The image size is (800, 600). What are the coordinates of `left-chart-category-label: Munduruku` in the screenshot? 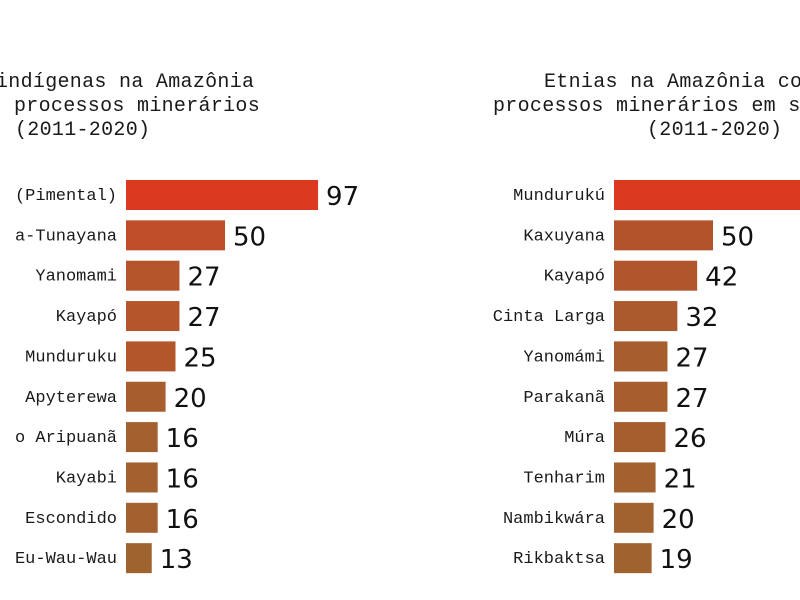 It's located at (71, 357).